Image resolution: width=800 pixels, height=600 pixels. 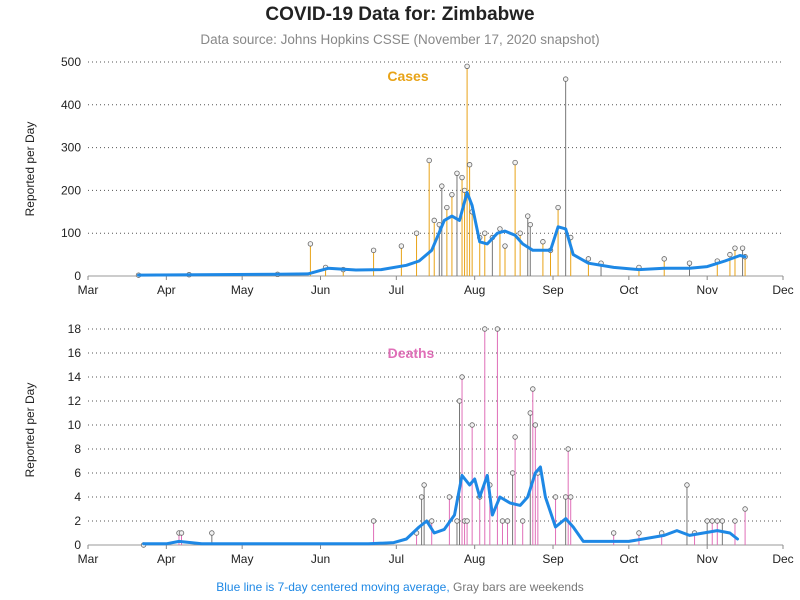 What do you see at coordinates (88, 290) in the screenshot?
I see `cases-x-tick-label: Mar` at bounding box center [88, 290].